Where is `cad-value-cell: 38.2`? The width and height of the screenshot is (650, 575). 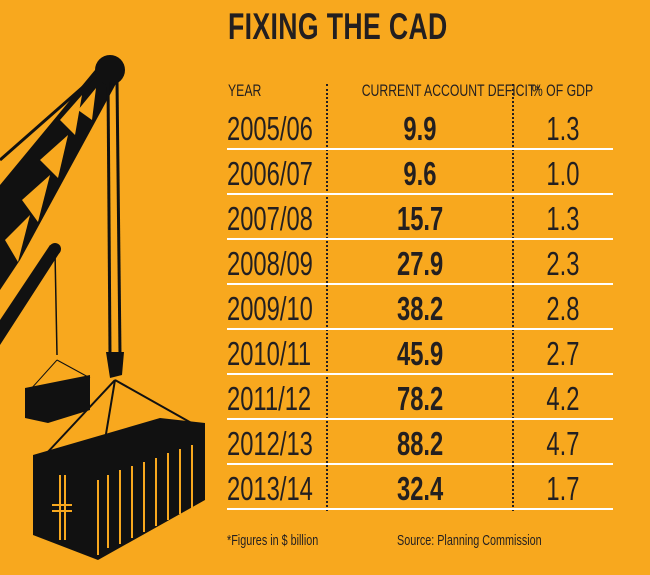
cad-value-cell: 38.2 is located at coordinates (420, 308).